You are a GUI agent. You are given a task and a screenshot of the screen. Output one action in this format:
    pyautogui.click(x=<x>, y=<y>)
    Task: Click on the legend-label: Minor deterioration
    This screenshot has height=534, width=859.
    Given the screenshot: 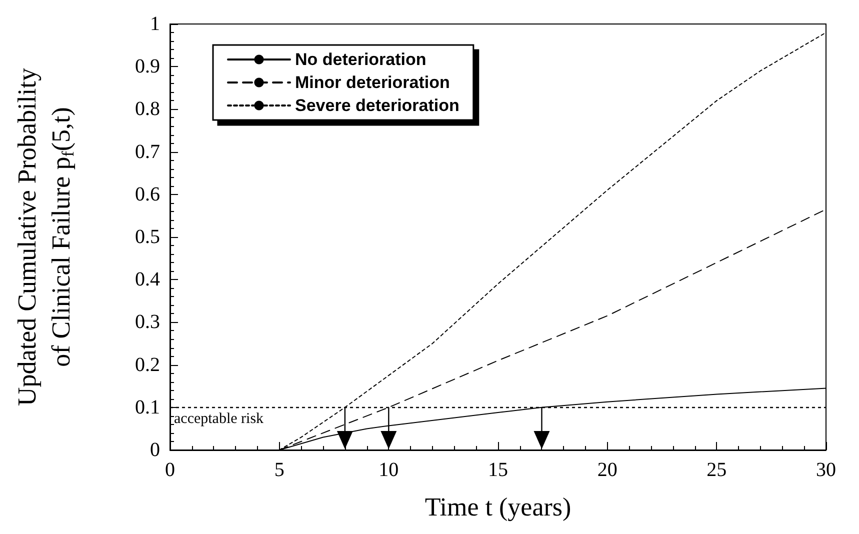 What is the action you would take?
    pyautogui.click(x=372, y=82)
    